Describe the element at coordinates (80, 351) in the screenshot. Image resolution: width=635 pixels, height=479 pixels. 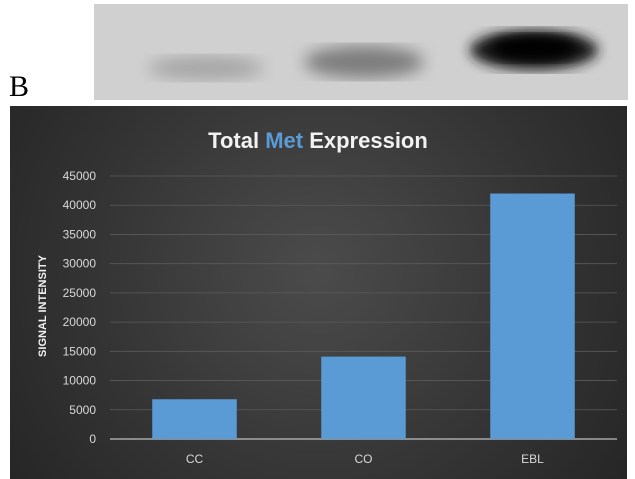
I see `y-tick-label: 15000` at that location.